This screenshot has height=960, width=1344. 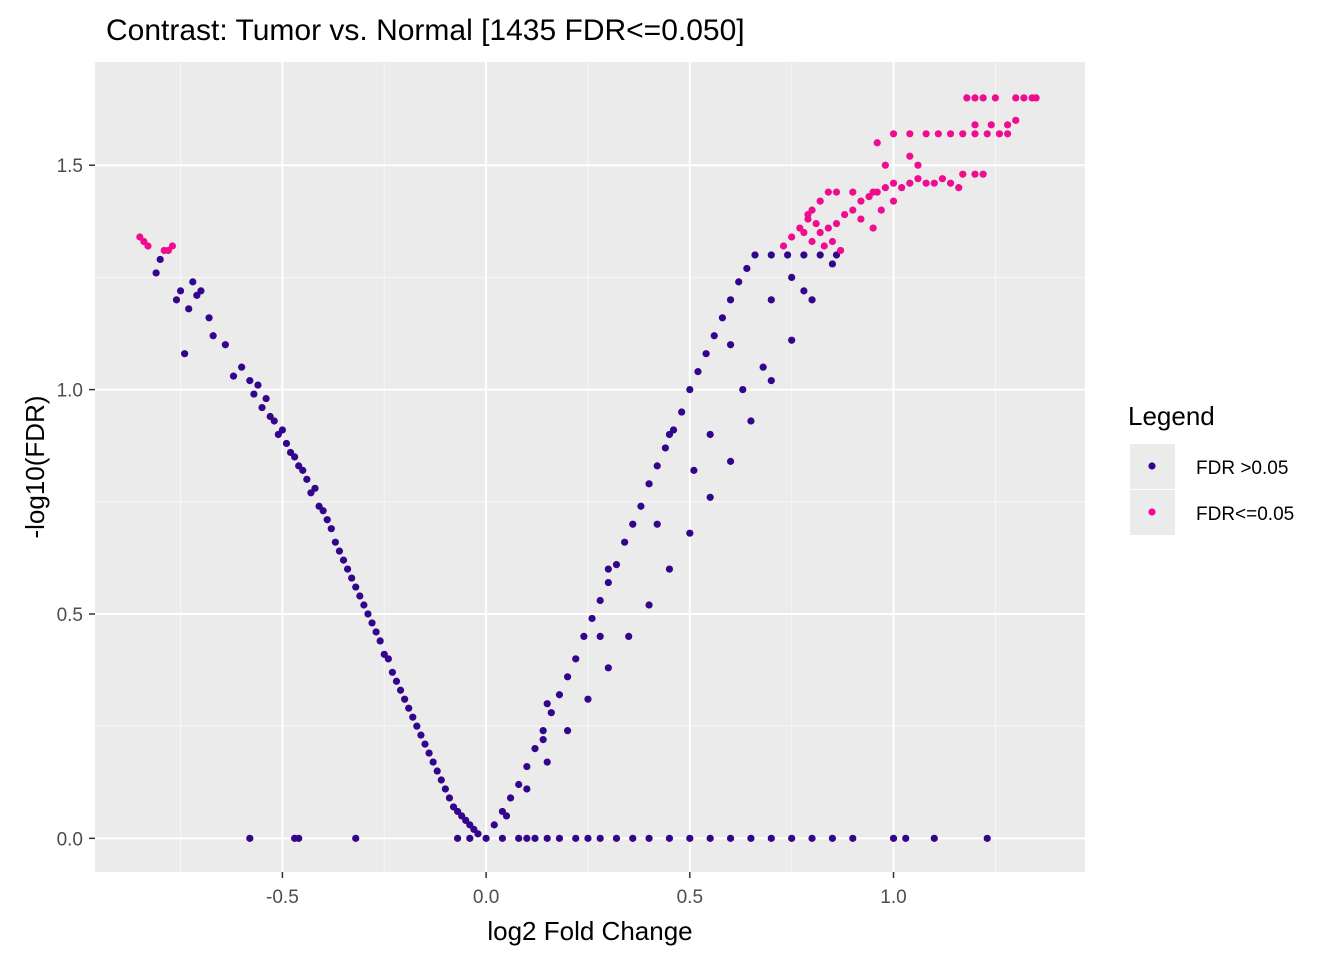 I want to click on x-tick-label: 1.0, so click(x=893, y=897).